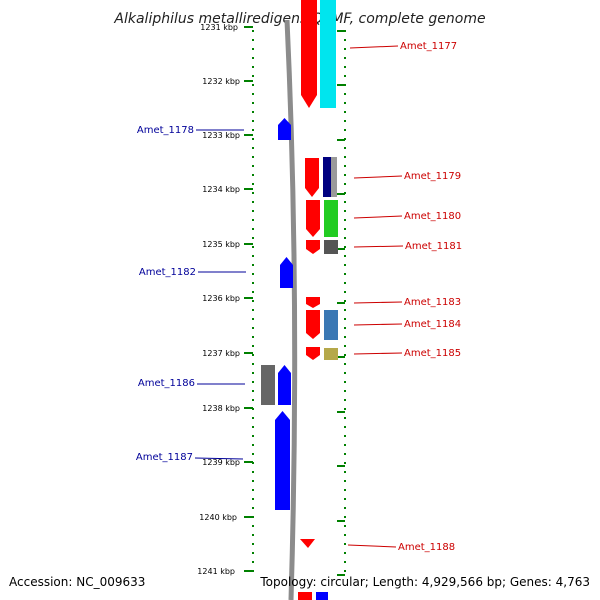  What do you see at coordinates (191, 294) in the screenshot?
I see `reverse-gene-labels: Amet_1178 Amet_1182 Amet_1186 Amet_1187` at bounding box center [191, 294].